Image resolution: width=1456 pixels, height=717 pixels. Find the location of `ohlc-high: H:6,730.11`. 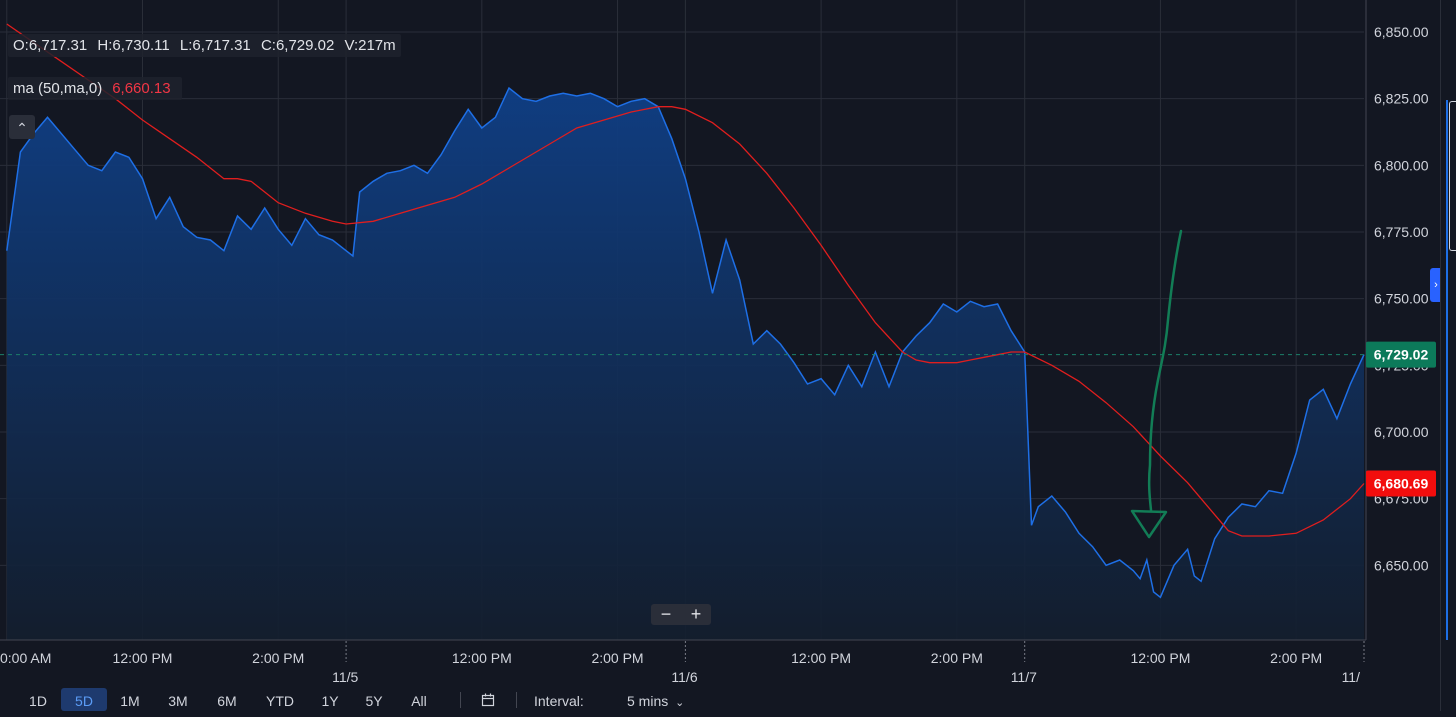

ohlc-high: H:6,730.11 is located at coordinates (133, 45).